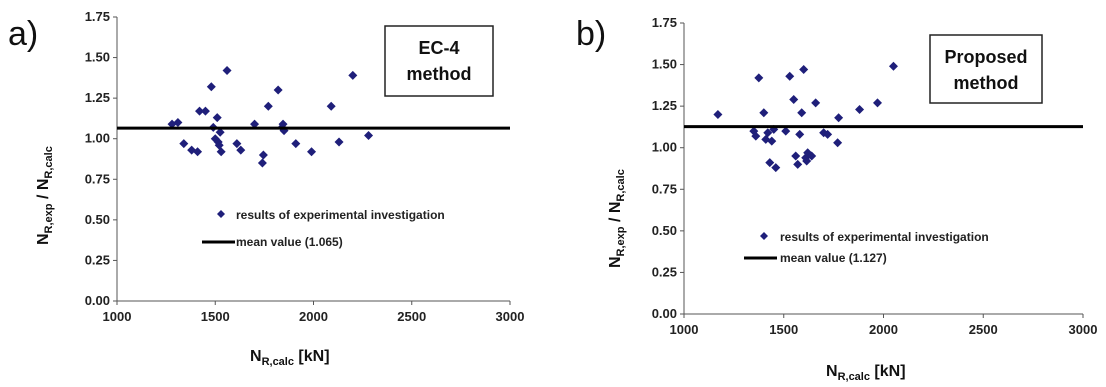 The width and height of the screenshot is (1106, 387). What do you see at coordinates (270, 117) in the screenshot?
I see `data-points-a` at bounding box center [270, 117].